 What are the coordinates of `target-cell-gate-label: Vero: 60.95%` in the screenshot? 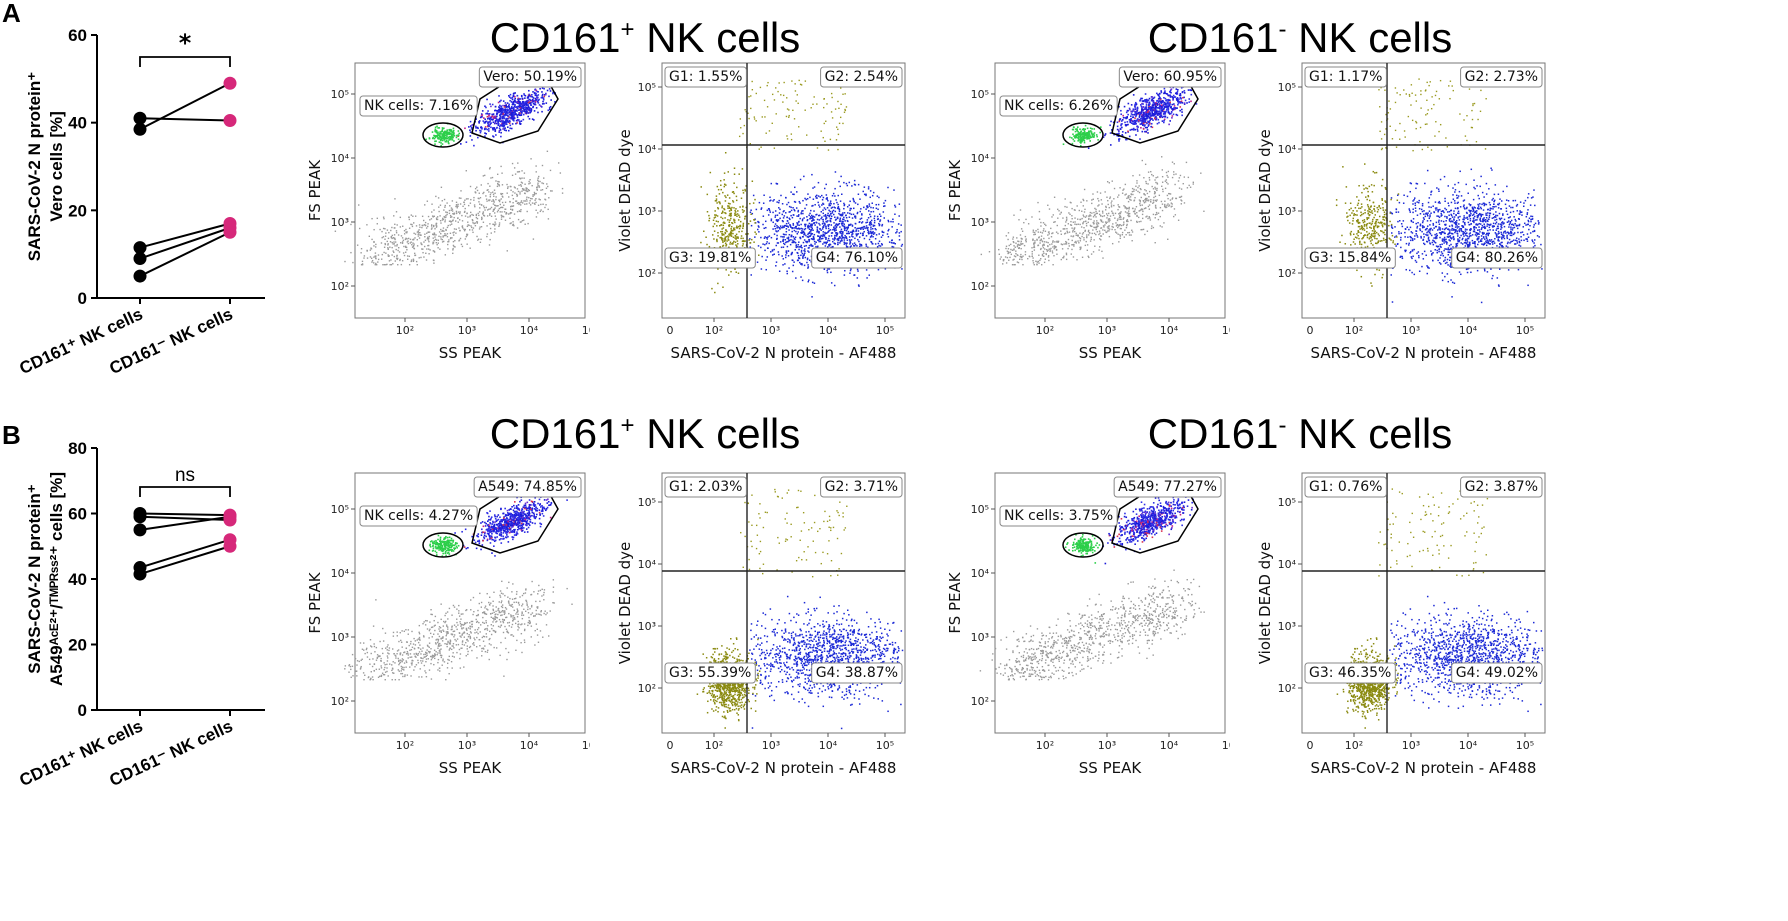 It's located at (1170, 77).